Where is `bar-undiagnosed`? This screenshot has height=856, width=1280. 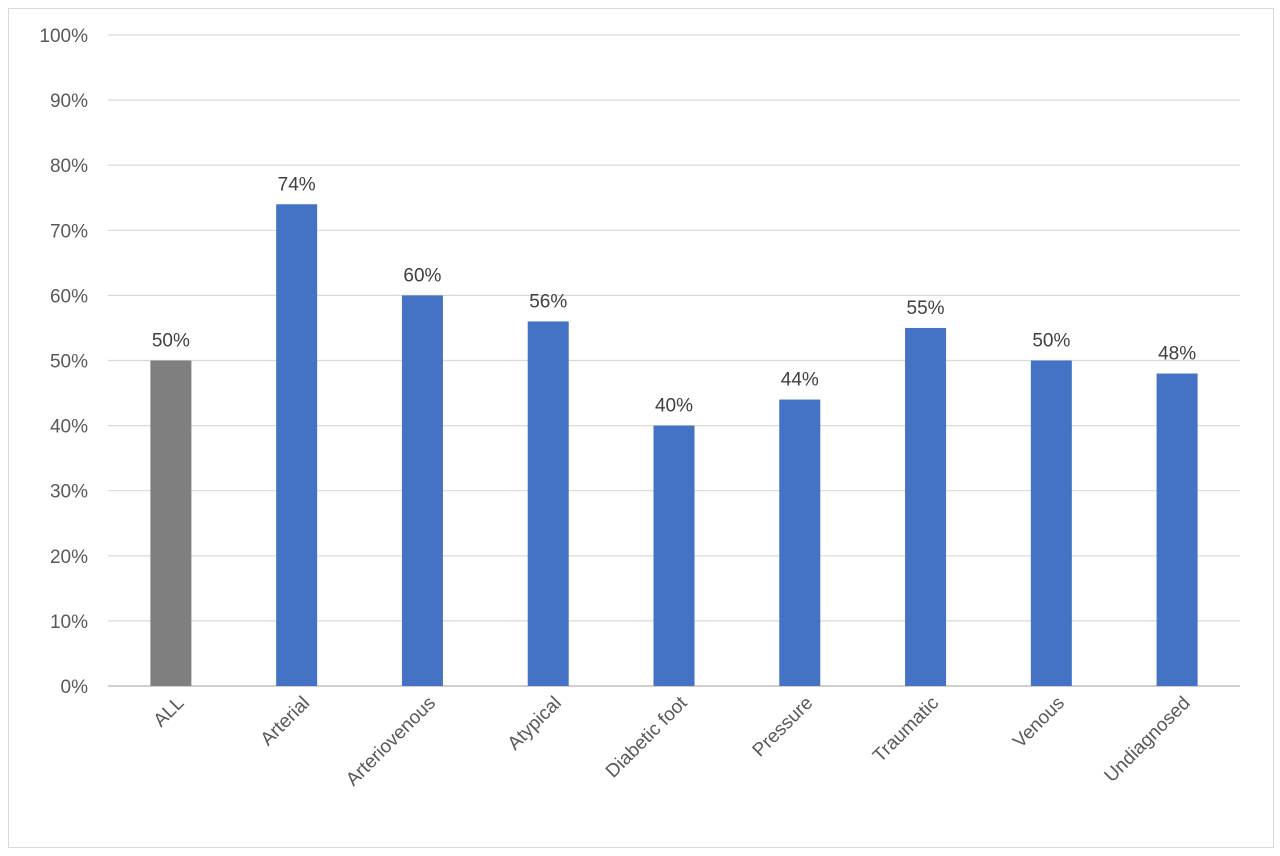
bar-undiagnosed is located at coordinates (1177, 529).